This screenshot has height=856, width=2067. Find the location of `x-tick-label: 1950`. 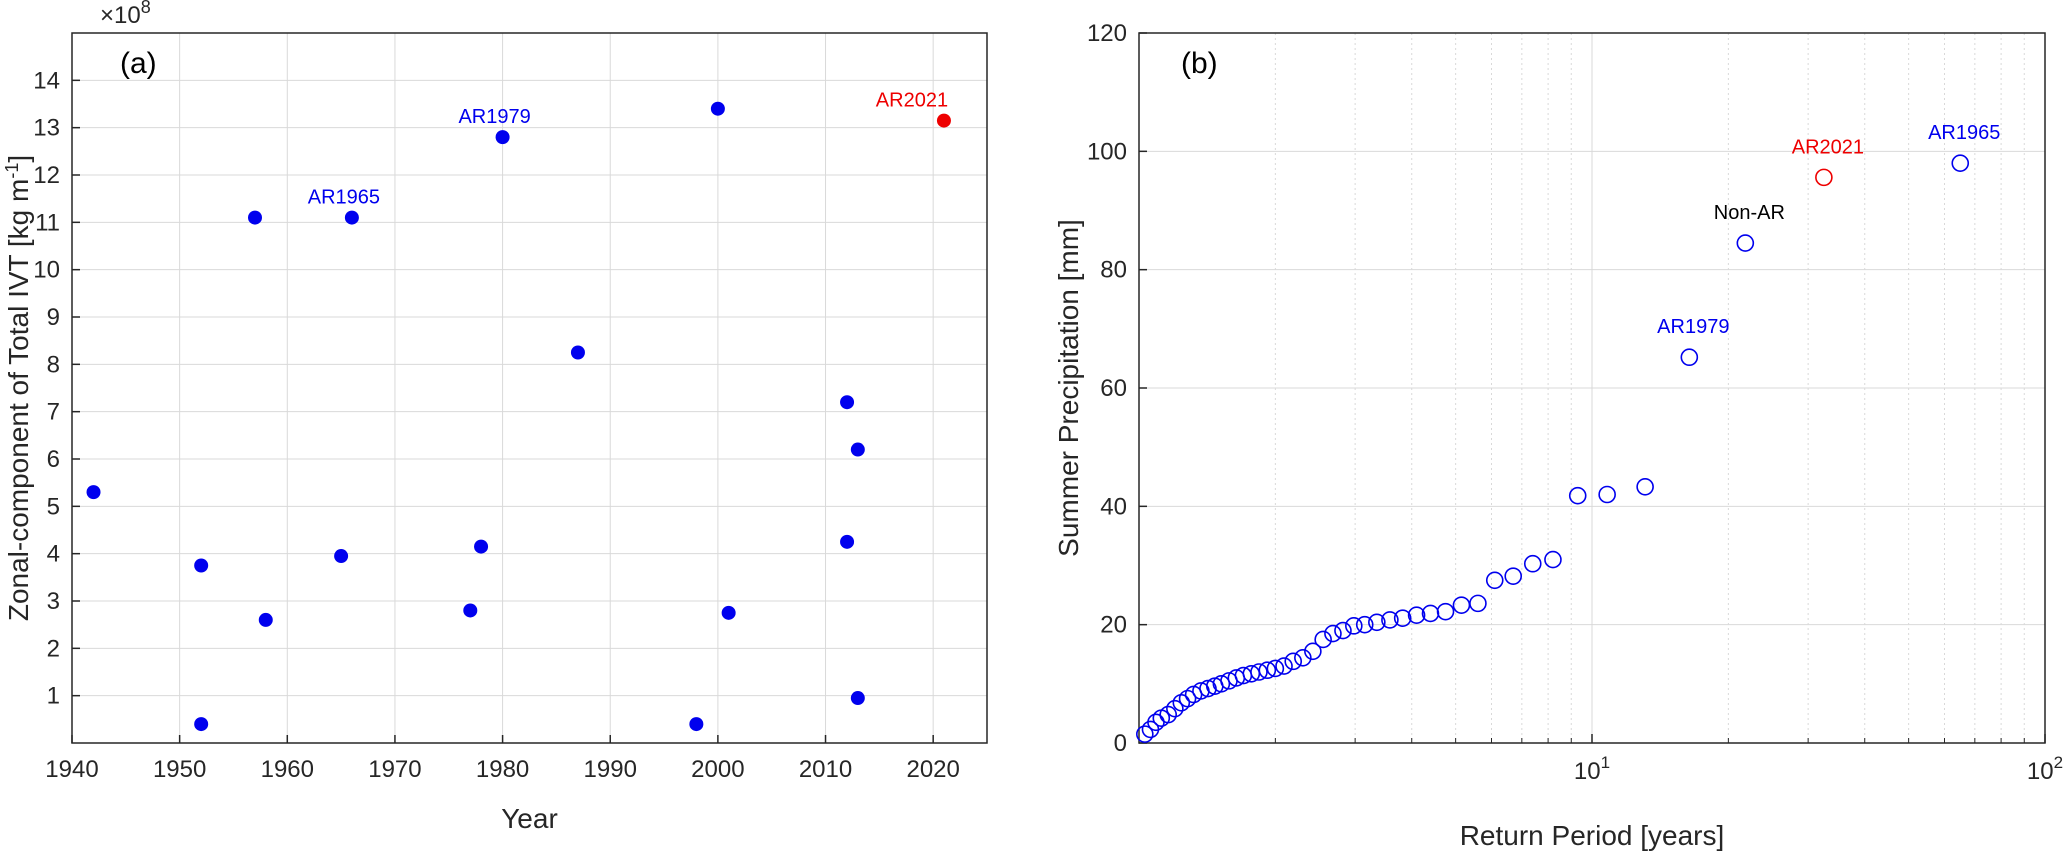

x-tick-label: 1950 is located at coordinates (179, 769).